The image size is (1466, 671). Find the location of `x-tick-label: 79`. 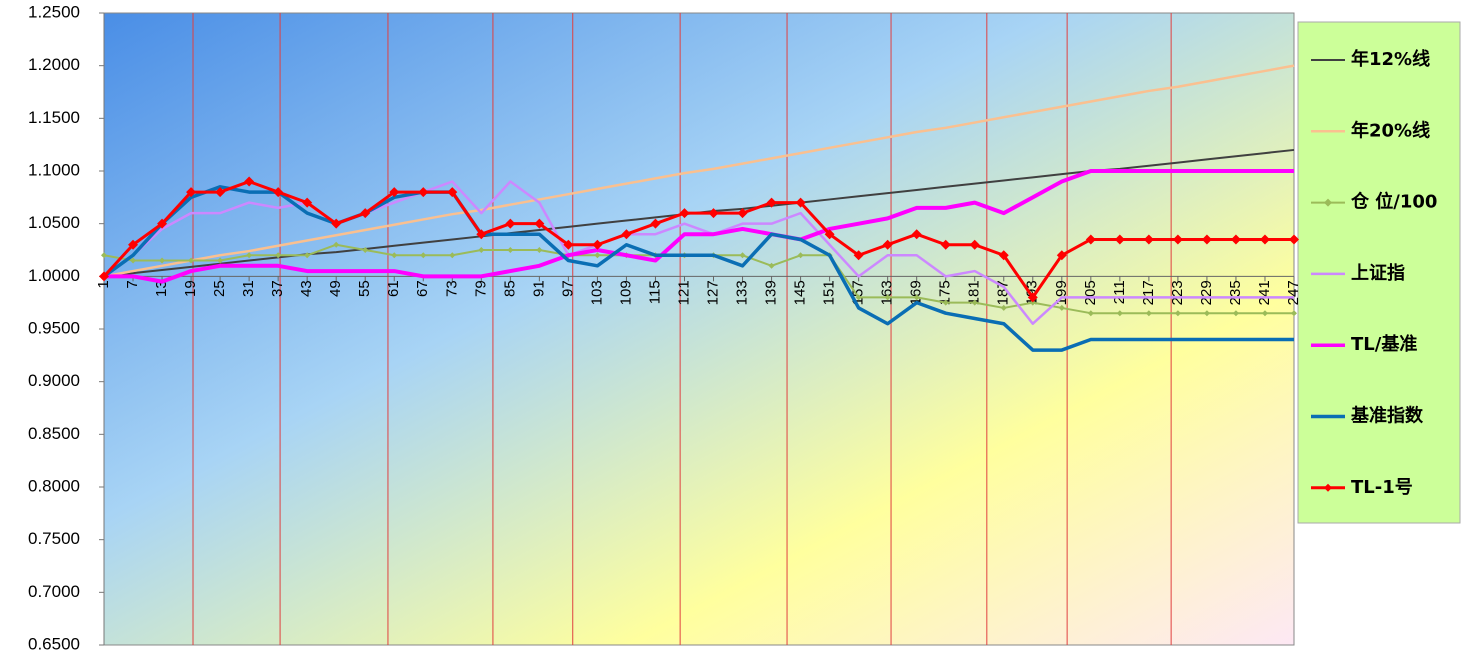

x-tick-label: 79 is located at coordinates (480, 288).